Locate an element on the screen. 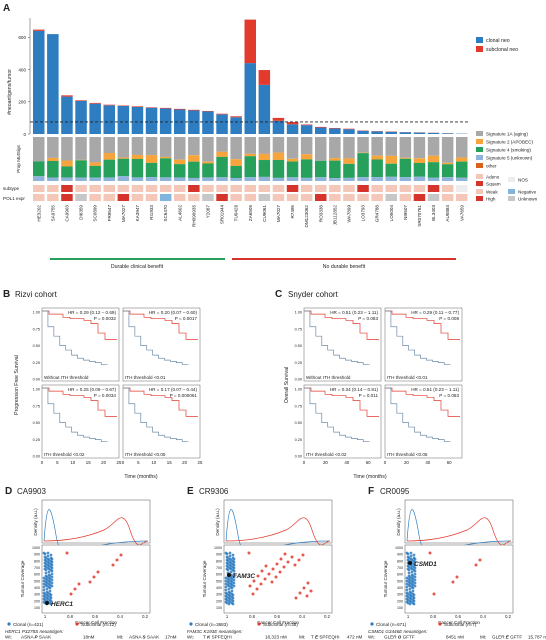 The image size is (546, 640). legend-clonal-dot is located at coordinates (372, 624).